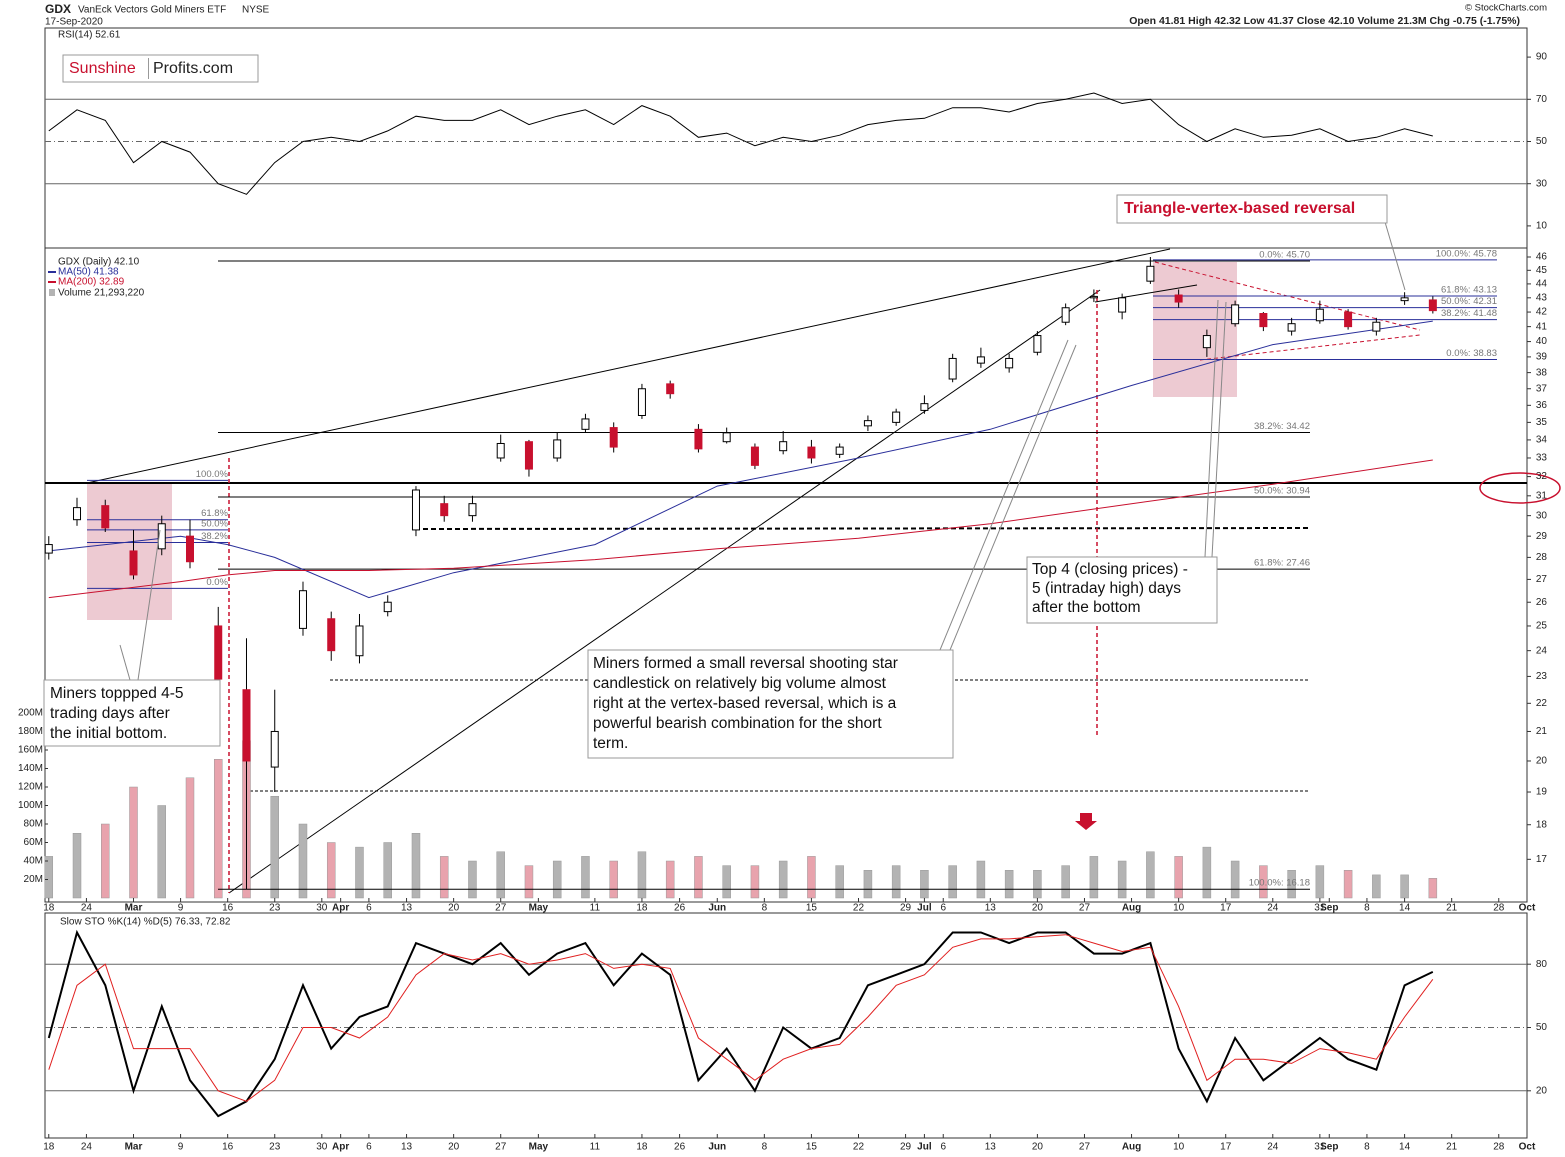 The height and width of the screenshot is (1157, 1565). Describe the element at coordinates (181, 1147) in the screenshot. I see `x-tick-label: 9` at that location.